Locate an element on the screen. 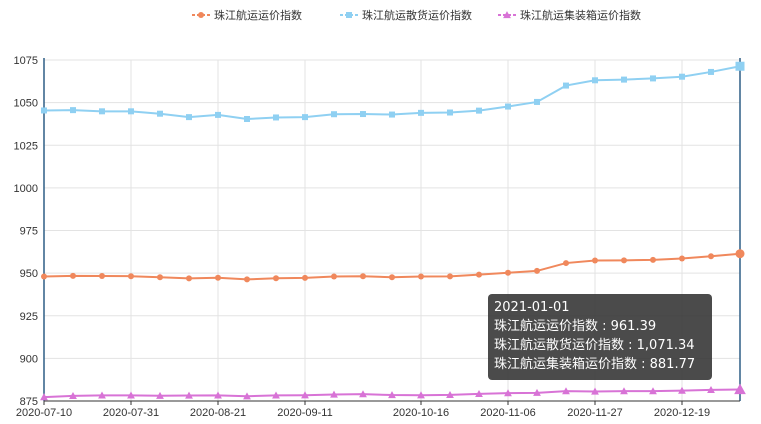 The height and width of the screenshot is (424, 761). x-tick-label: 2020-11-27 is located at coordinates (594, 413).